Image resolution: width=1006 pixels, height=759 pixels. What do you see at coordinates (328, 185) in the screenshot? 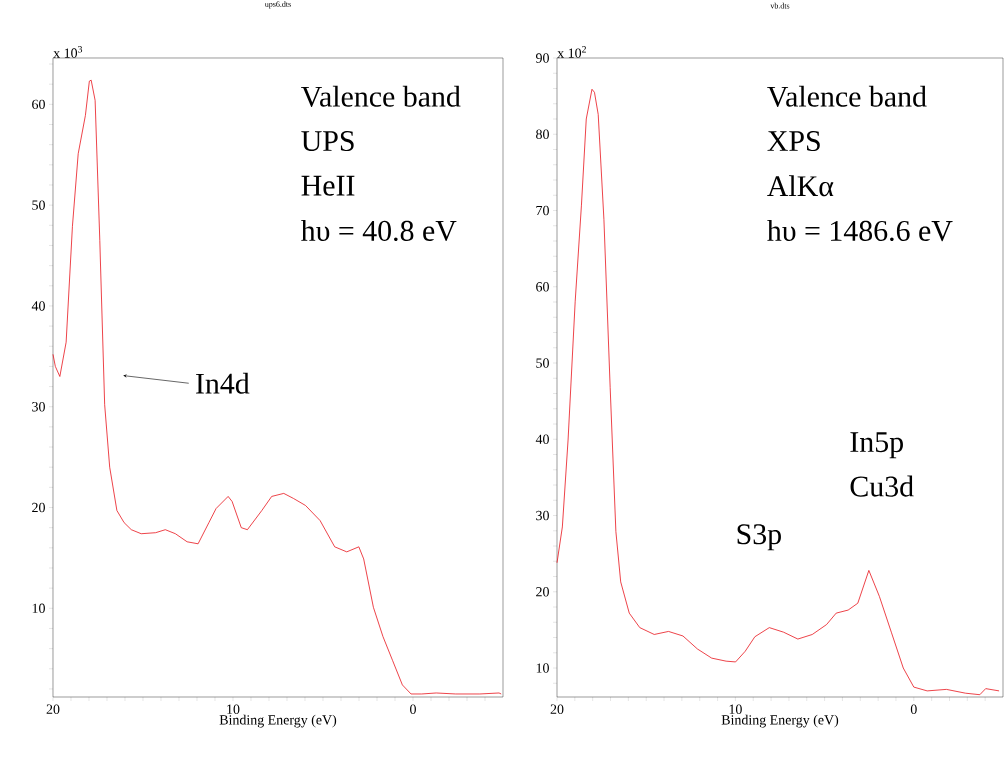
I see `annotation: HeII` at bounding box center [328, 185].